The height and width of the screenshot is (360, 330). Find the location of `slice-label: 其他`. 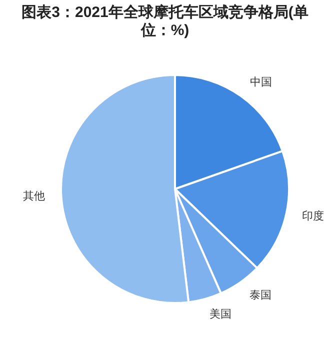

slice-label: 其他 is located at coordinates (34, 196).